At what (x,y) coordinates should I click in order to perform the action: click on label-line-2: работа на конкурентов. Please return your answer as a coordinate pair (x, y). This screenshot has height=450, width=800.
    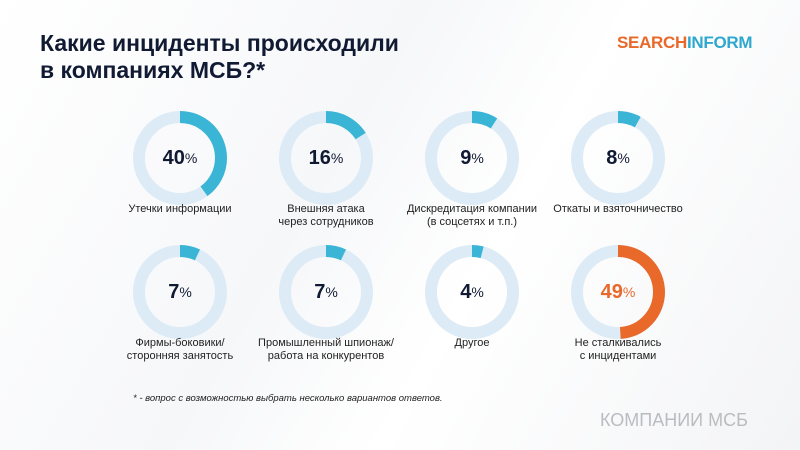
    Looking at the image, I should click on (326, 356).